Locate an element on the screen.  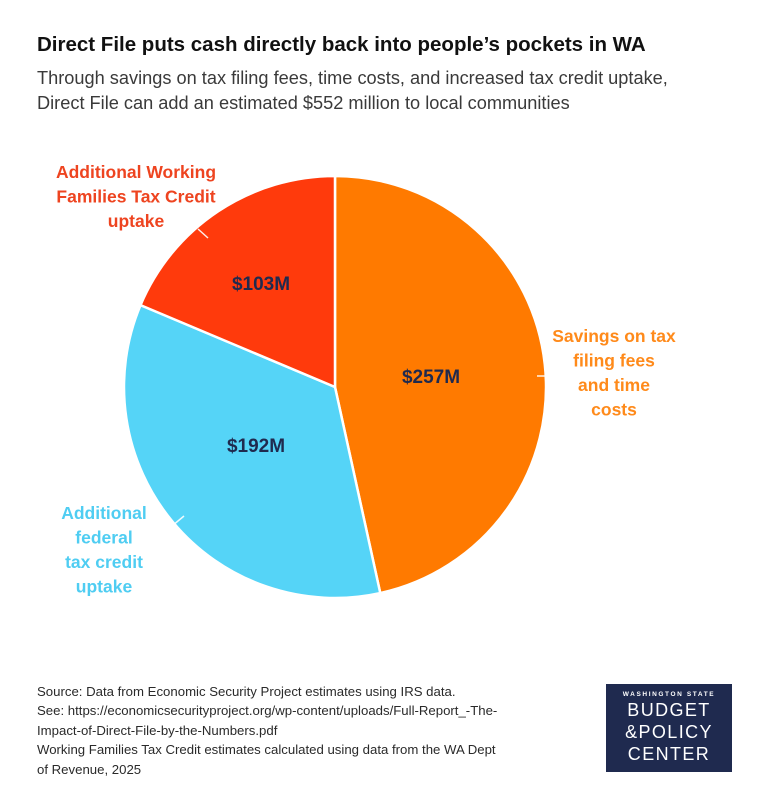
source-line-5: of Revenue, 2025 is located at coordinates (89, 769).